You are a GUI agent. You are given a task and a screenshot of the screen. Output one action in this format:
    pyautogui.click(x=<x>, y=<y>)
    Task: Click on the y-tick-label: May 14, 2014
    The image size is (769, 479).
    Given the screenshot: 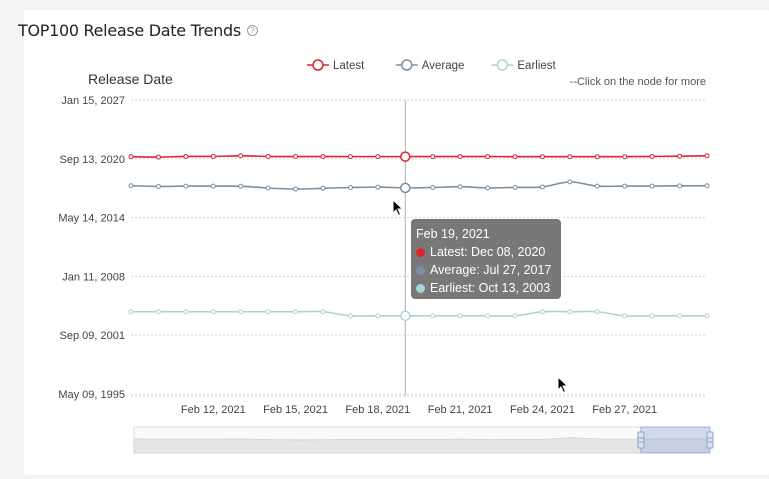 What is the action you would take?
    pyautogui.click(x=91, y=219)
    